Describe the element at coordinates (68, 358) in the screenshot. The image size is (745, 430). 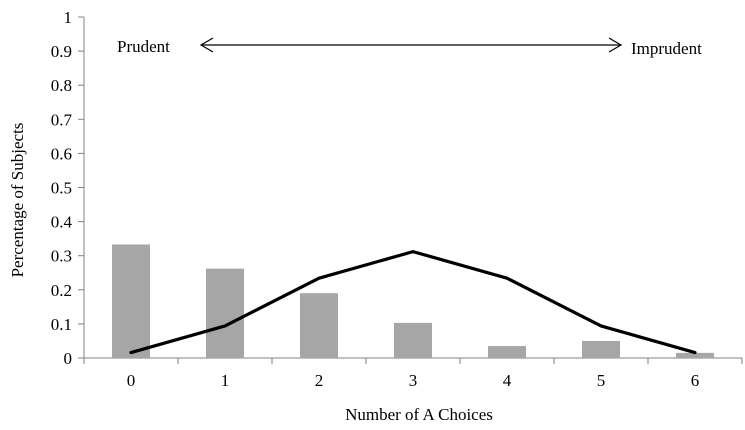
I see `y-tick-label: 0` at that location.